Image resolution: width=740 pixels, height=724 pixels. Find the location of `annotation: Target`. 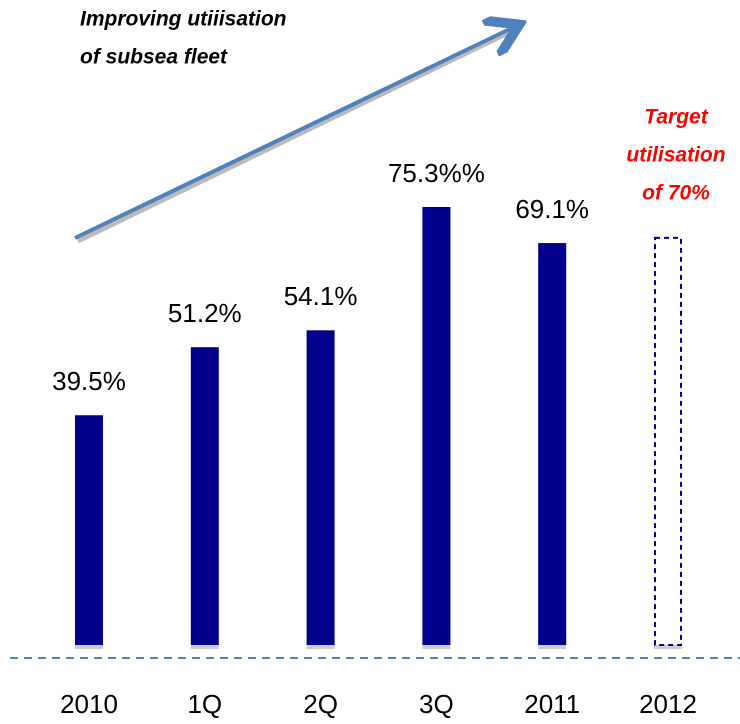

annotation: Target is located at coordinates (676, 117).